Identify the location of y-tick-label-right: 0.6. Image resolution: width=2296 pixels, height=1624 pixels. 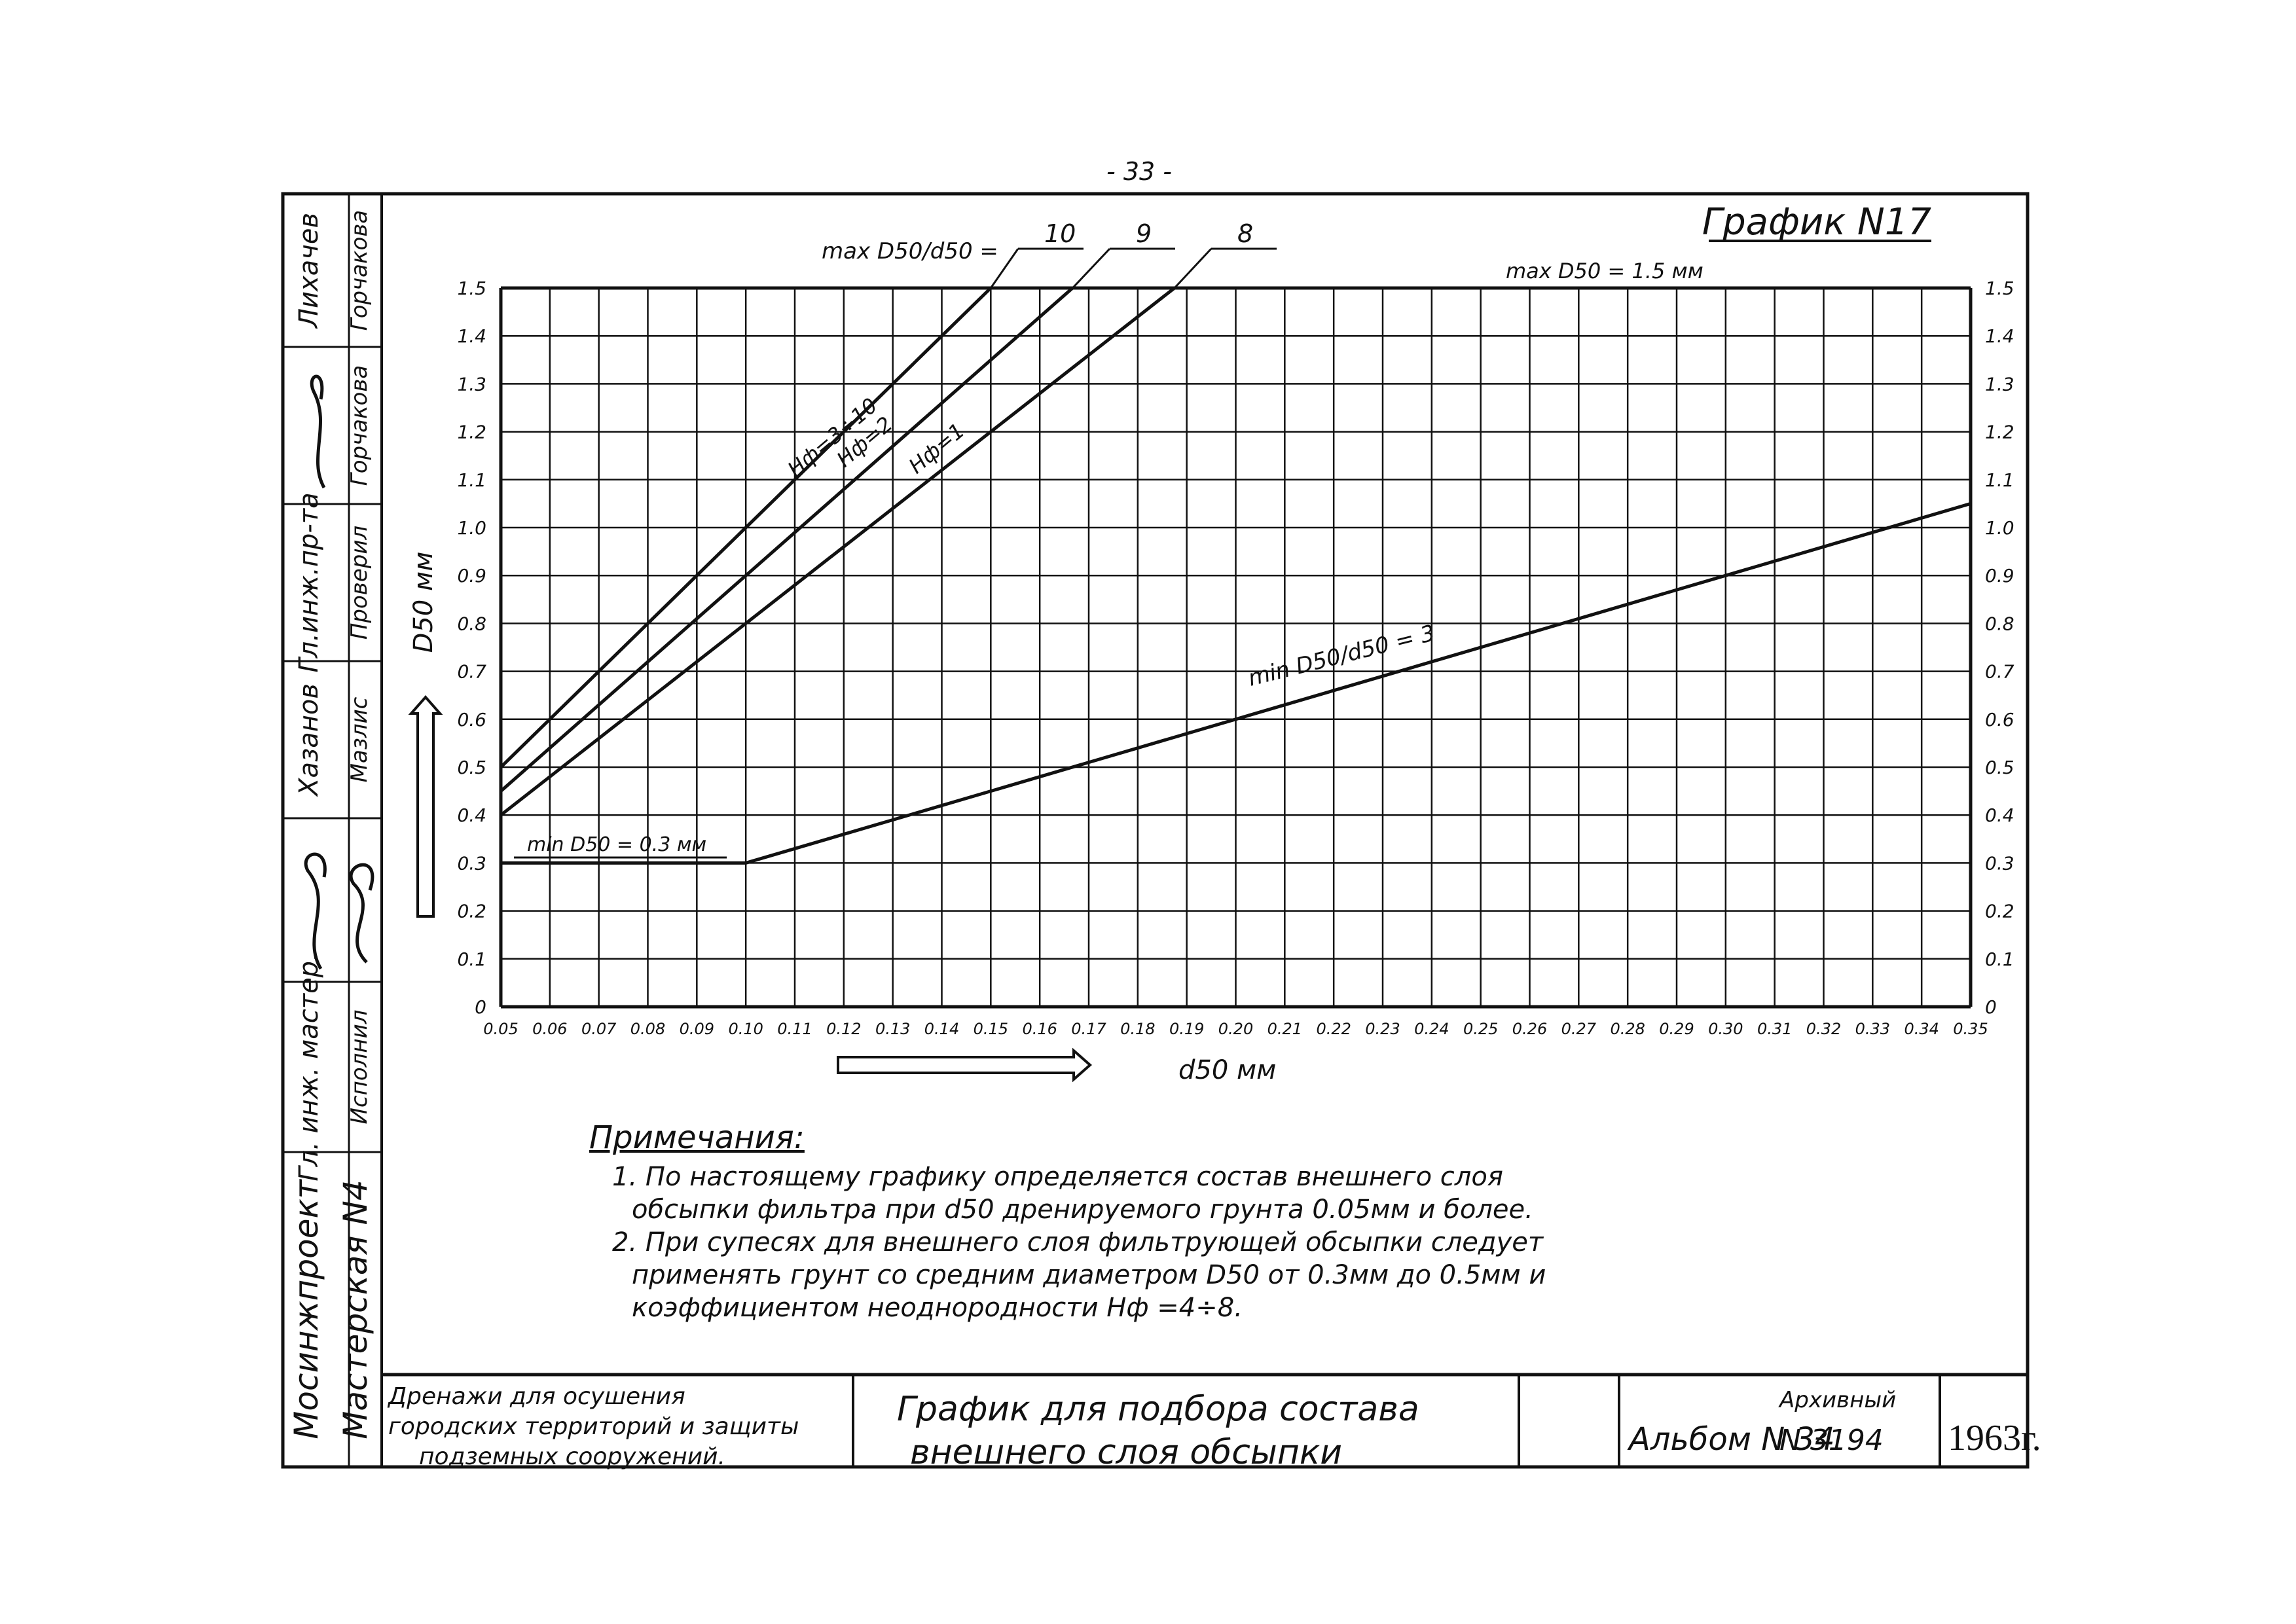
(1999, 720).